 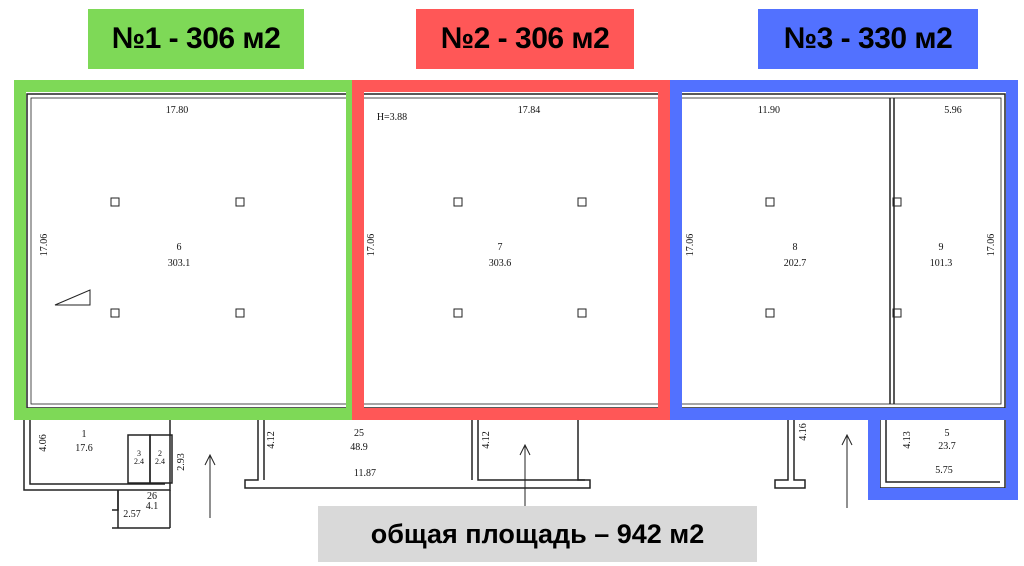 I want to click on room-6-area: 303.1, so click(x=179, y=263).